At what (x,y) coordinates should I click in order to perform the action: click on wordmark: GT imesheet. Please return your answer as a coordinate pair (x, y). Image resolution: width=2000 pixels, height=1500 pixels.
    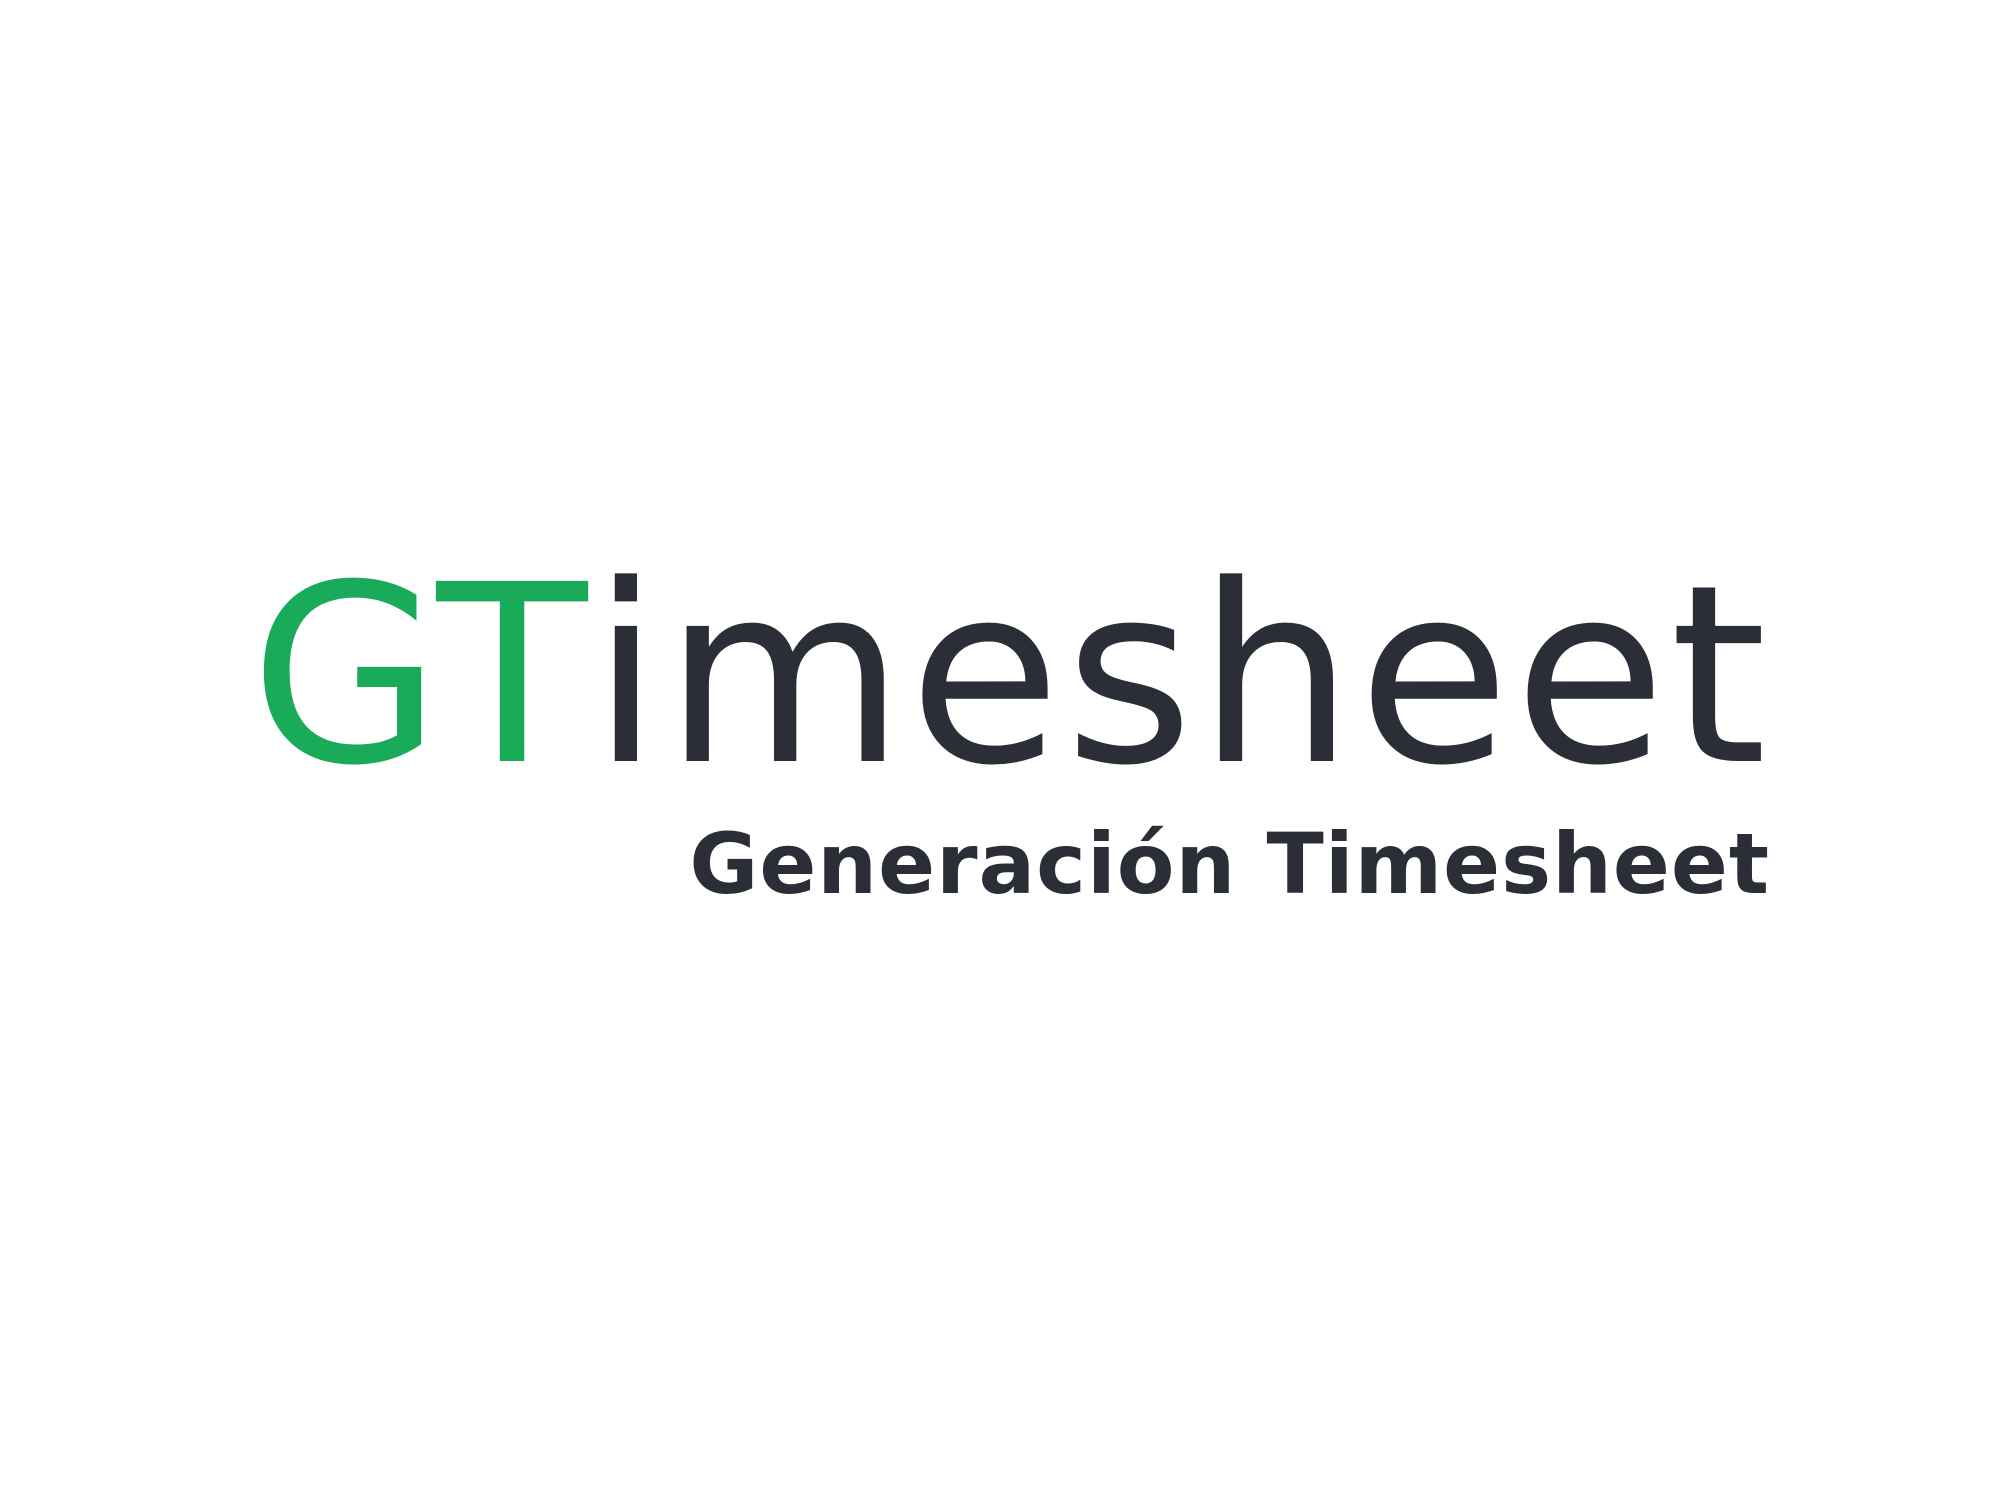
    Looking at the image, I should click on (1010, 676).